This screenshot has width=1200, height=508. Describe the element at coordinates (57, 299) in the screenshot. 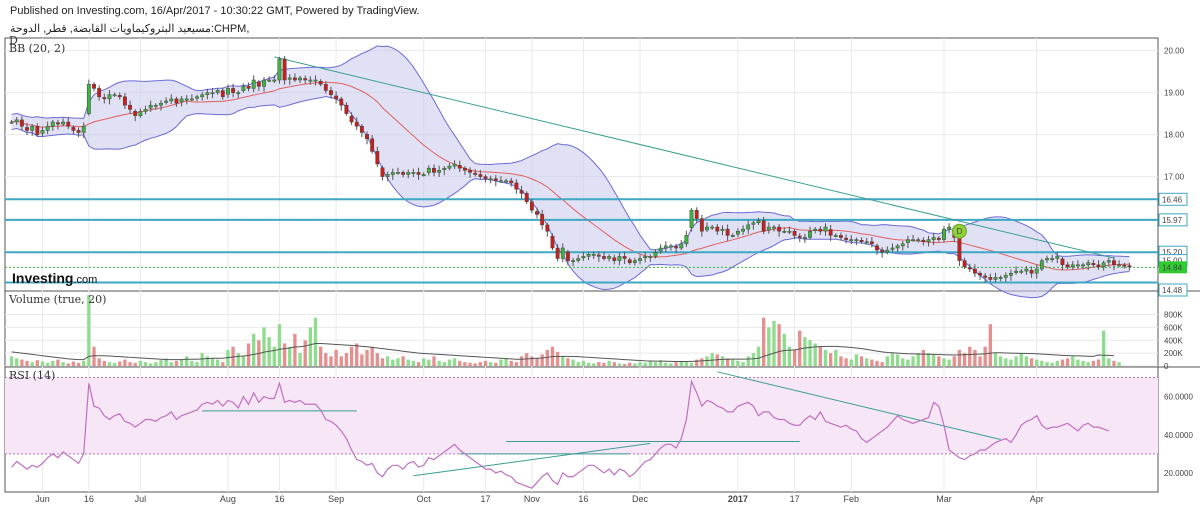

I see `volume-legend: Volume (true, 20)` at that location.